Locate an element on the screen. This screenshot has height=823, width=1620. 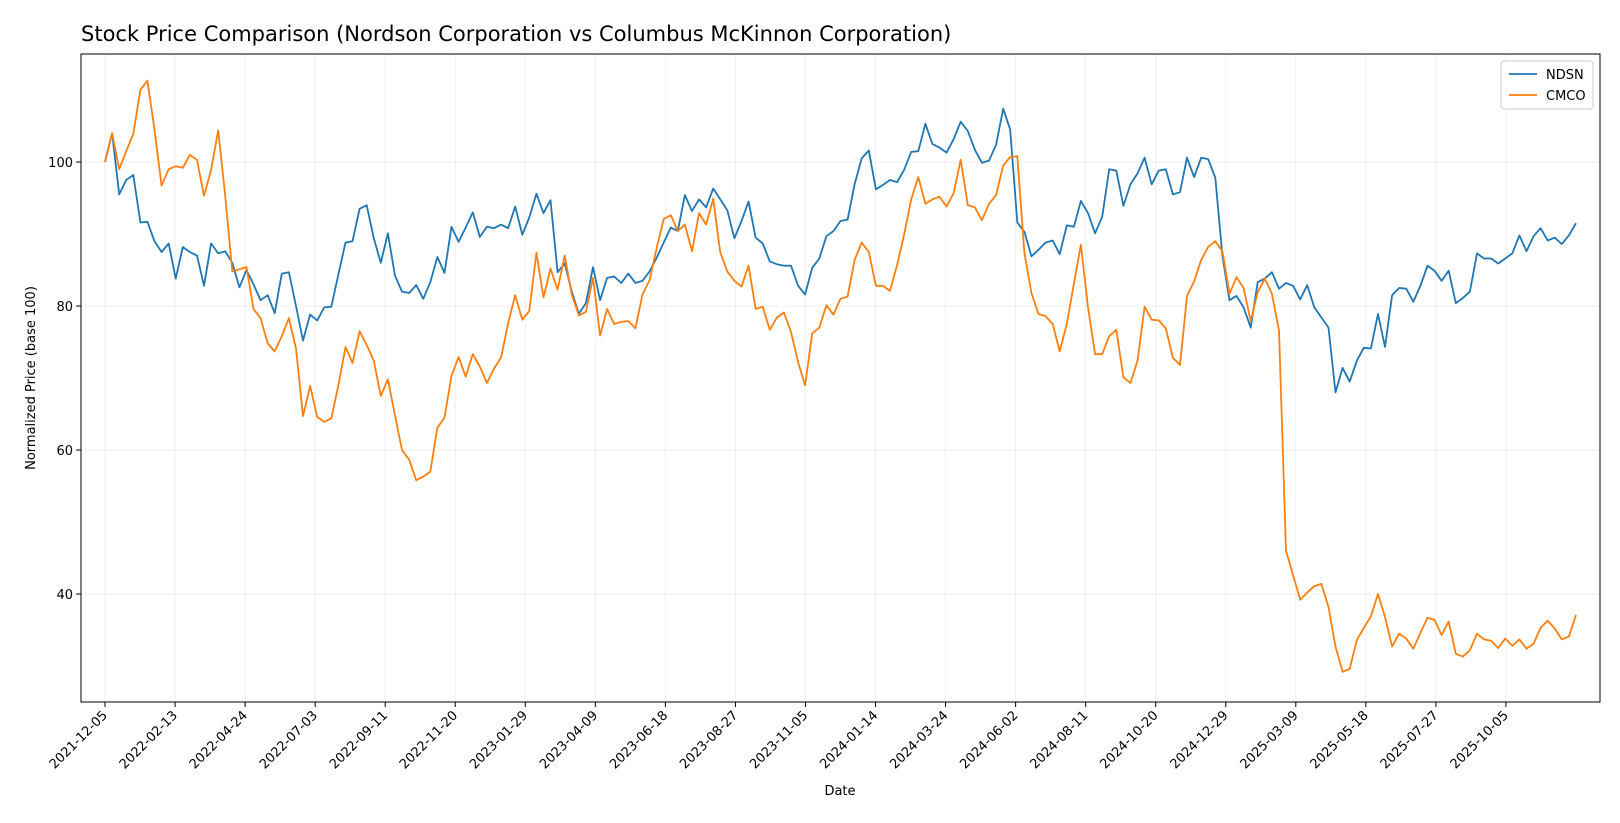
y-axis-ticks: 40 60 80 100 is located at coordinates (64, 379).